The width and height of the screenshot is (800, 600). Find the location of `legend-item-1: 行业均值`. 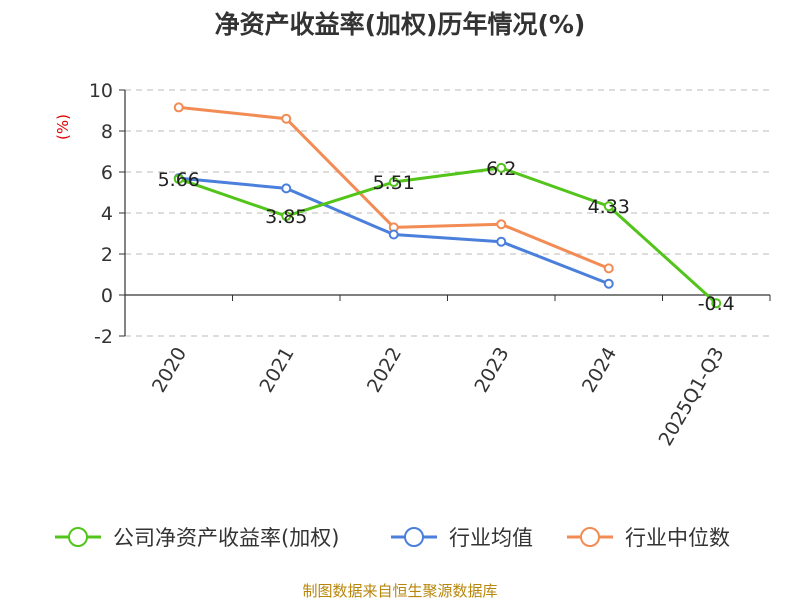

legend-item-1: 行业均值 is located at coordinates (462, 538).